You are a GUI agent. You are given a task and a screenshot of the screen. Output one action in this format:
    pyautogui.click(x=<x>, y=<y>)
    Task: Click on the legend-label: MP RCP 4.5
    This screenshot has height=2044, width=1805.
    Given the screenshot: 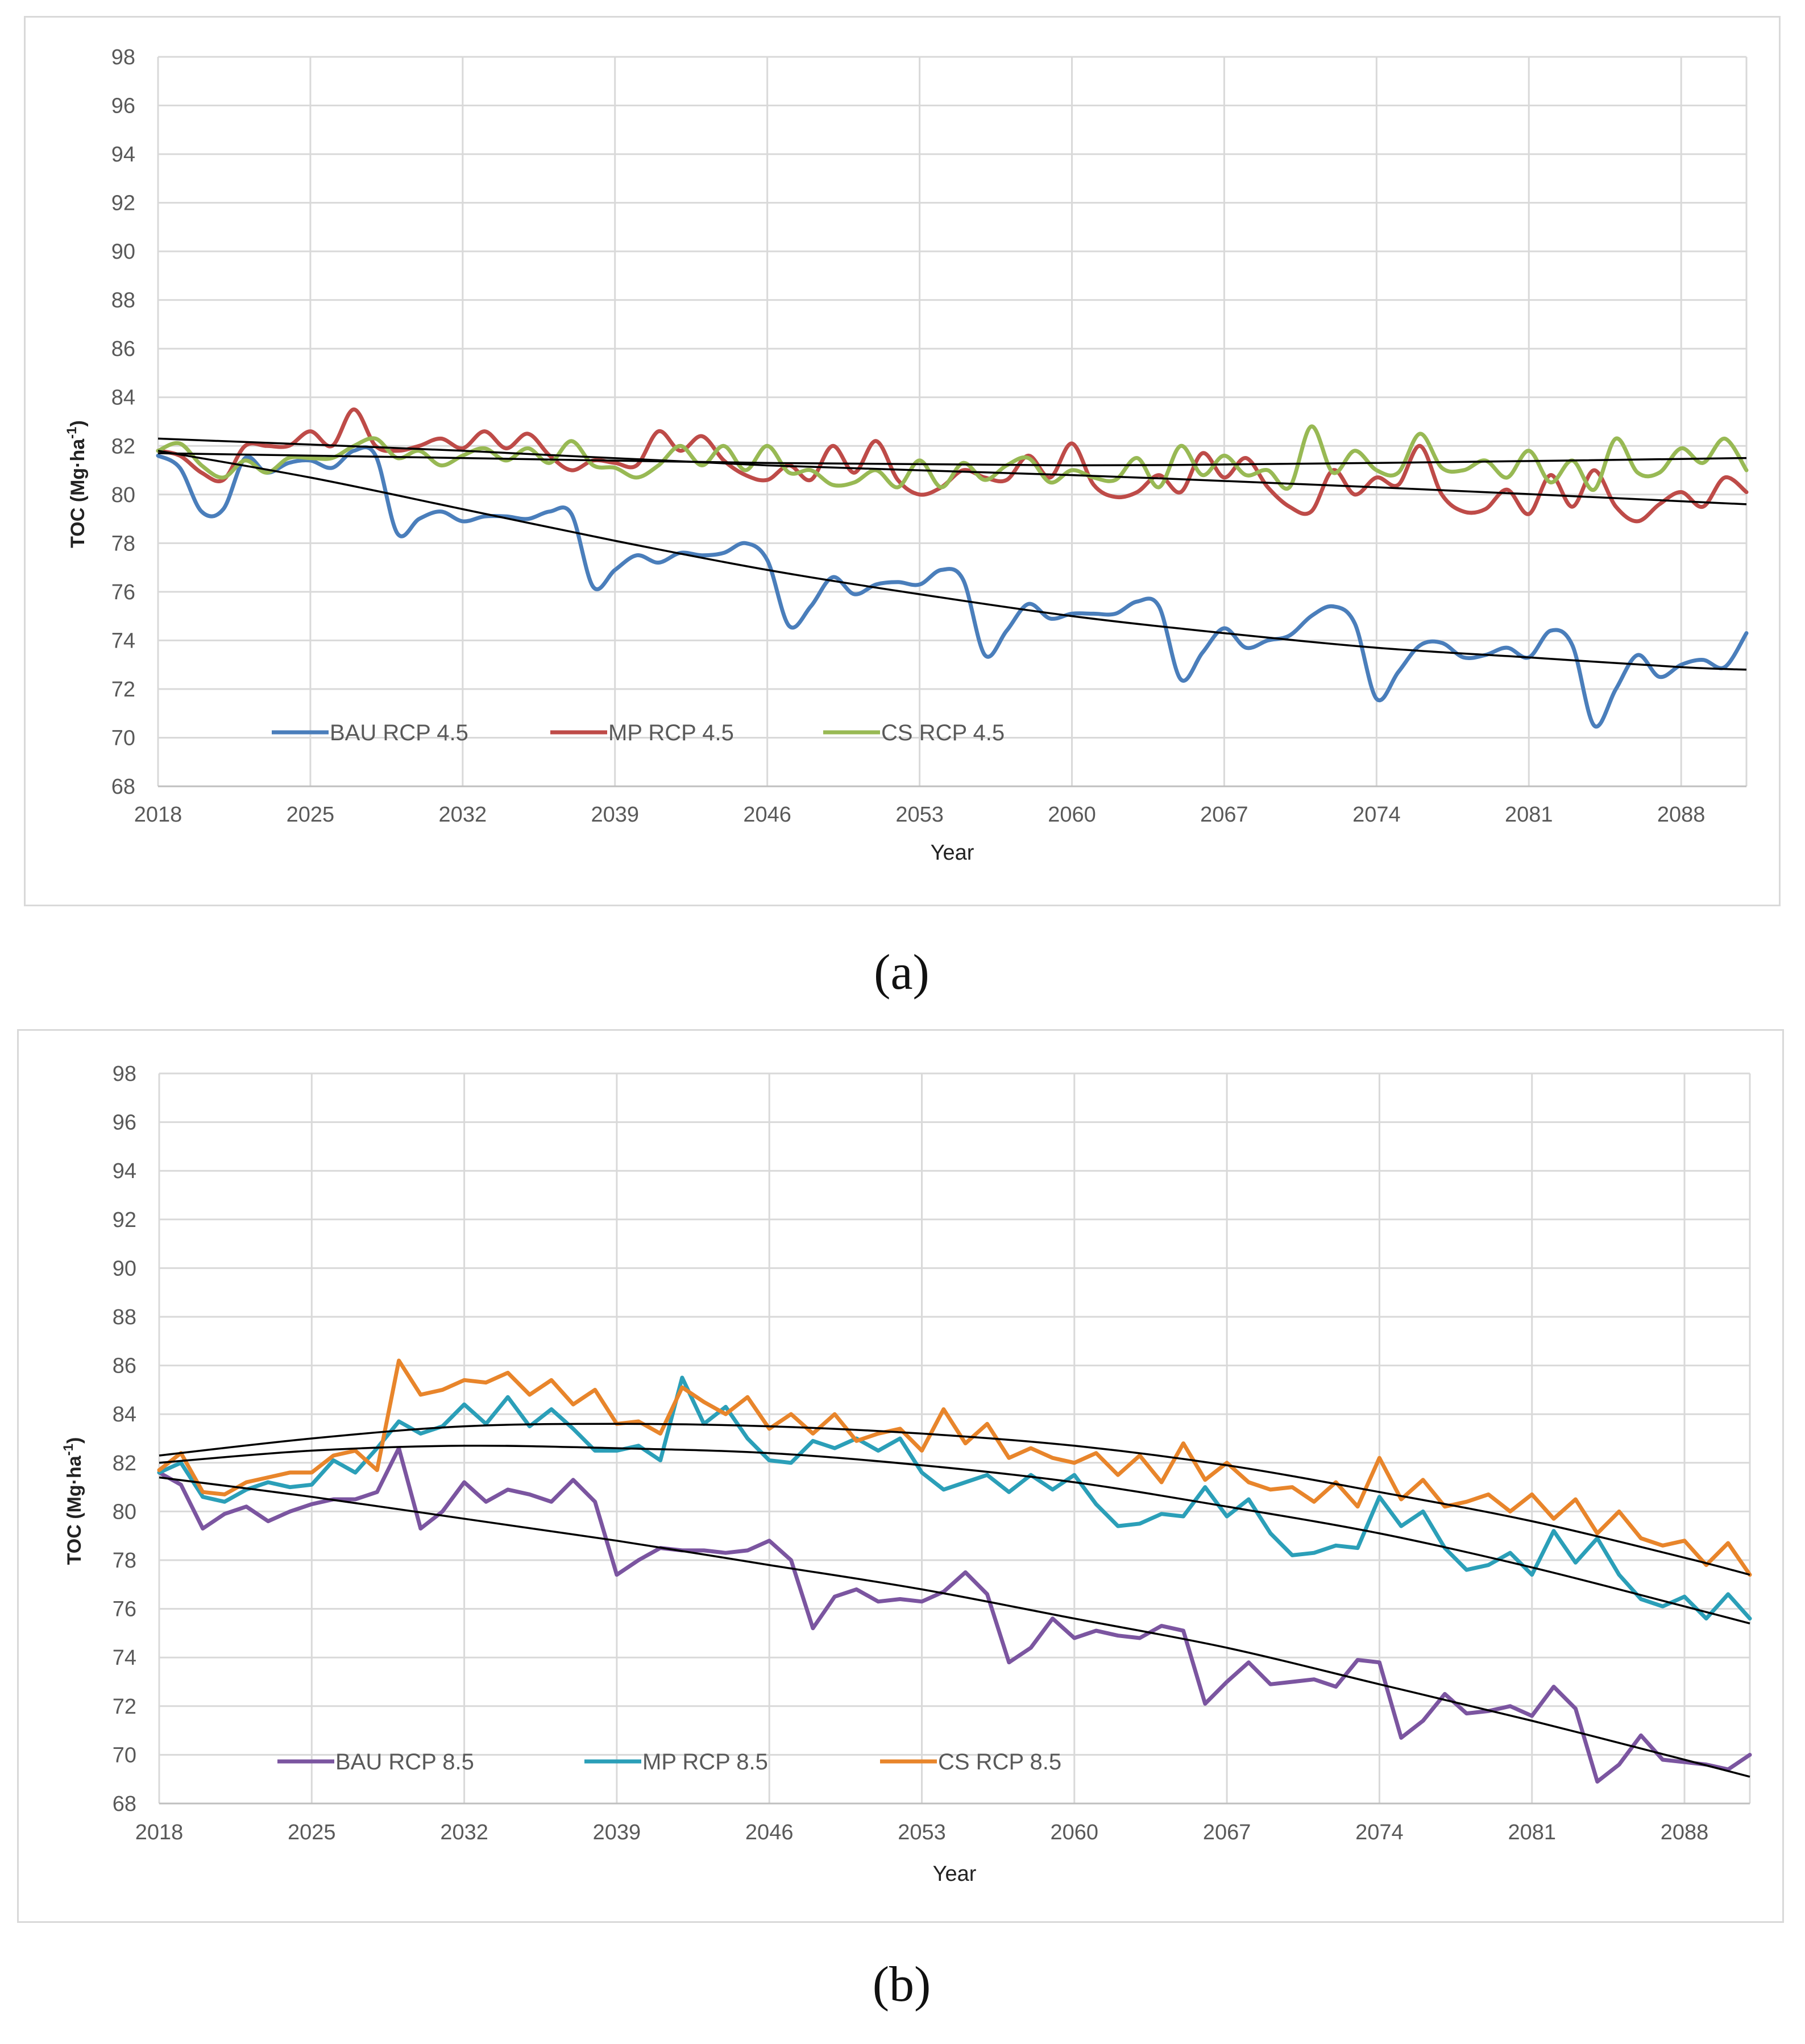 What is the action you would take?
    pyautogui.click(x=671, y=732)
    